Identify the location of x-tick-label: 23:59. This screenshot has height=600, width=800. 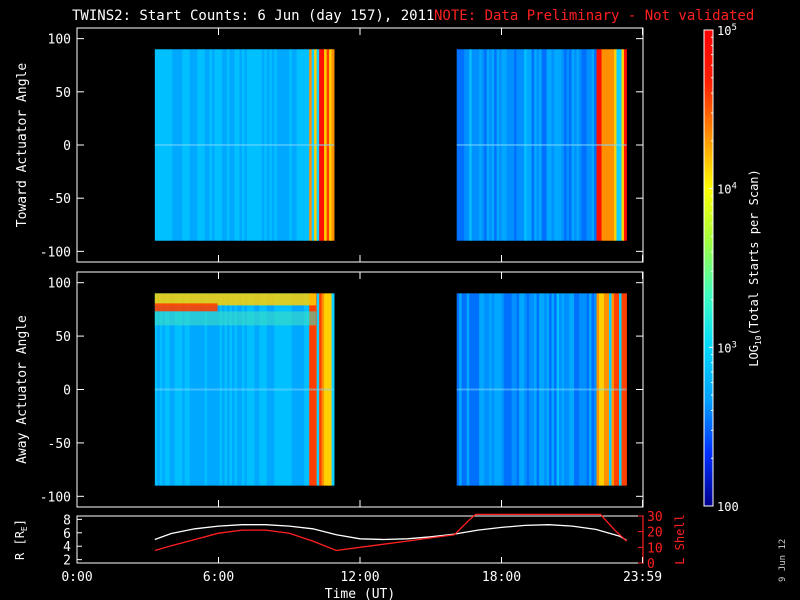
(642, 577).